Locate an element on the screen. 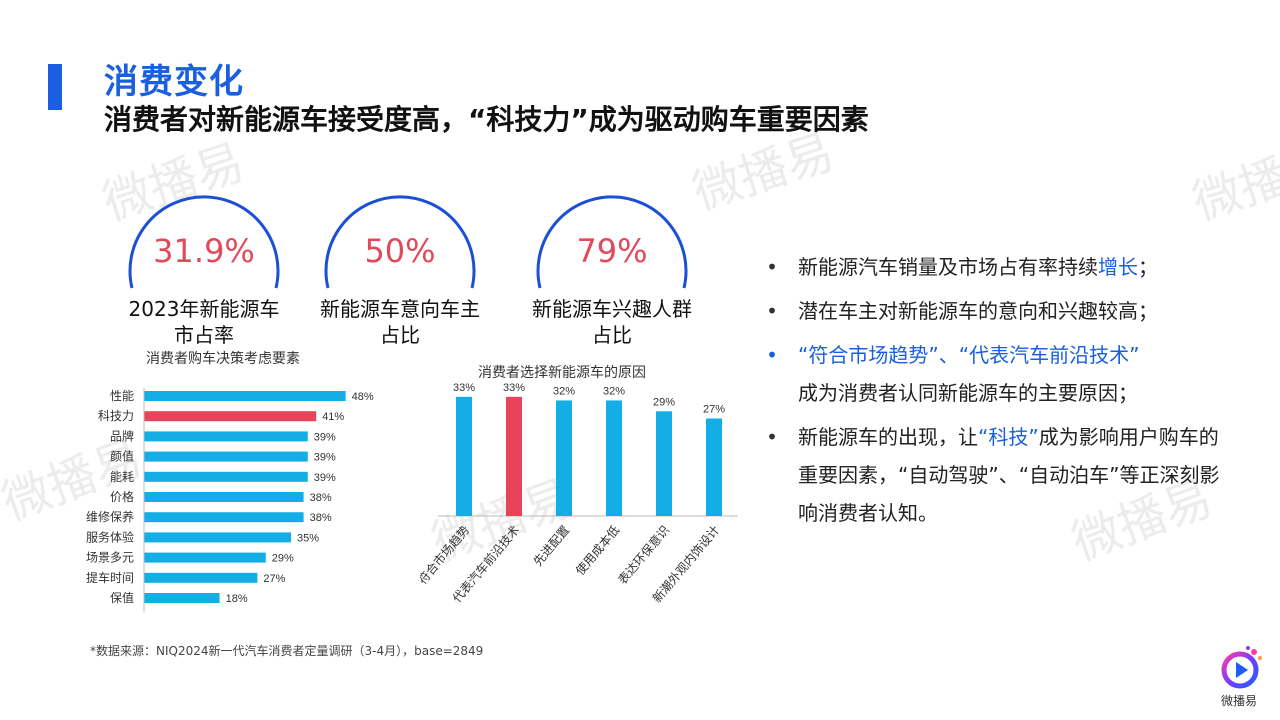 This screenshot has width=1280, height=720. bullet-highlight: “科技” is located at coordinates (1008, 437).